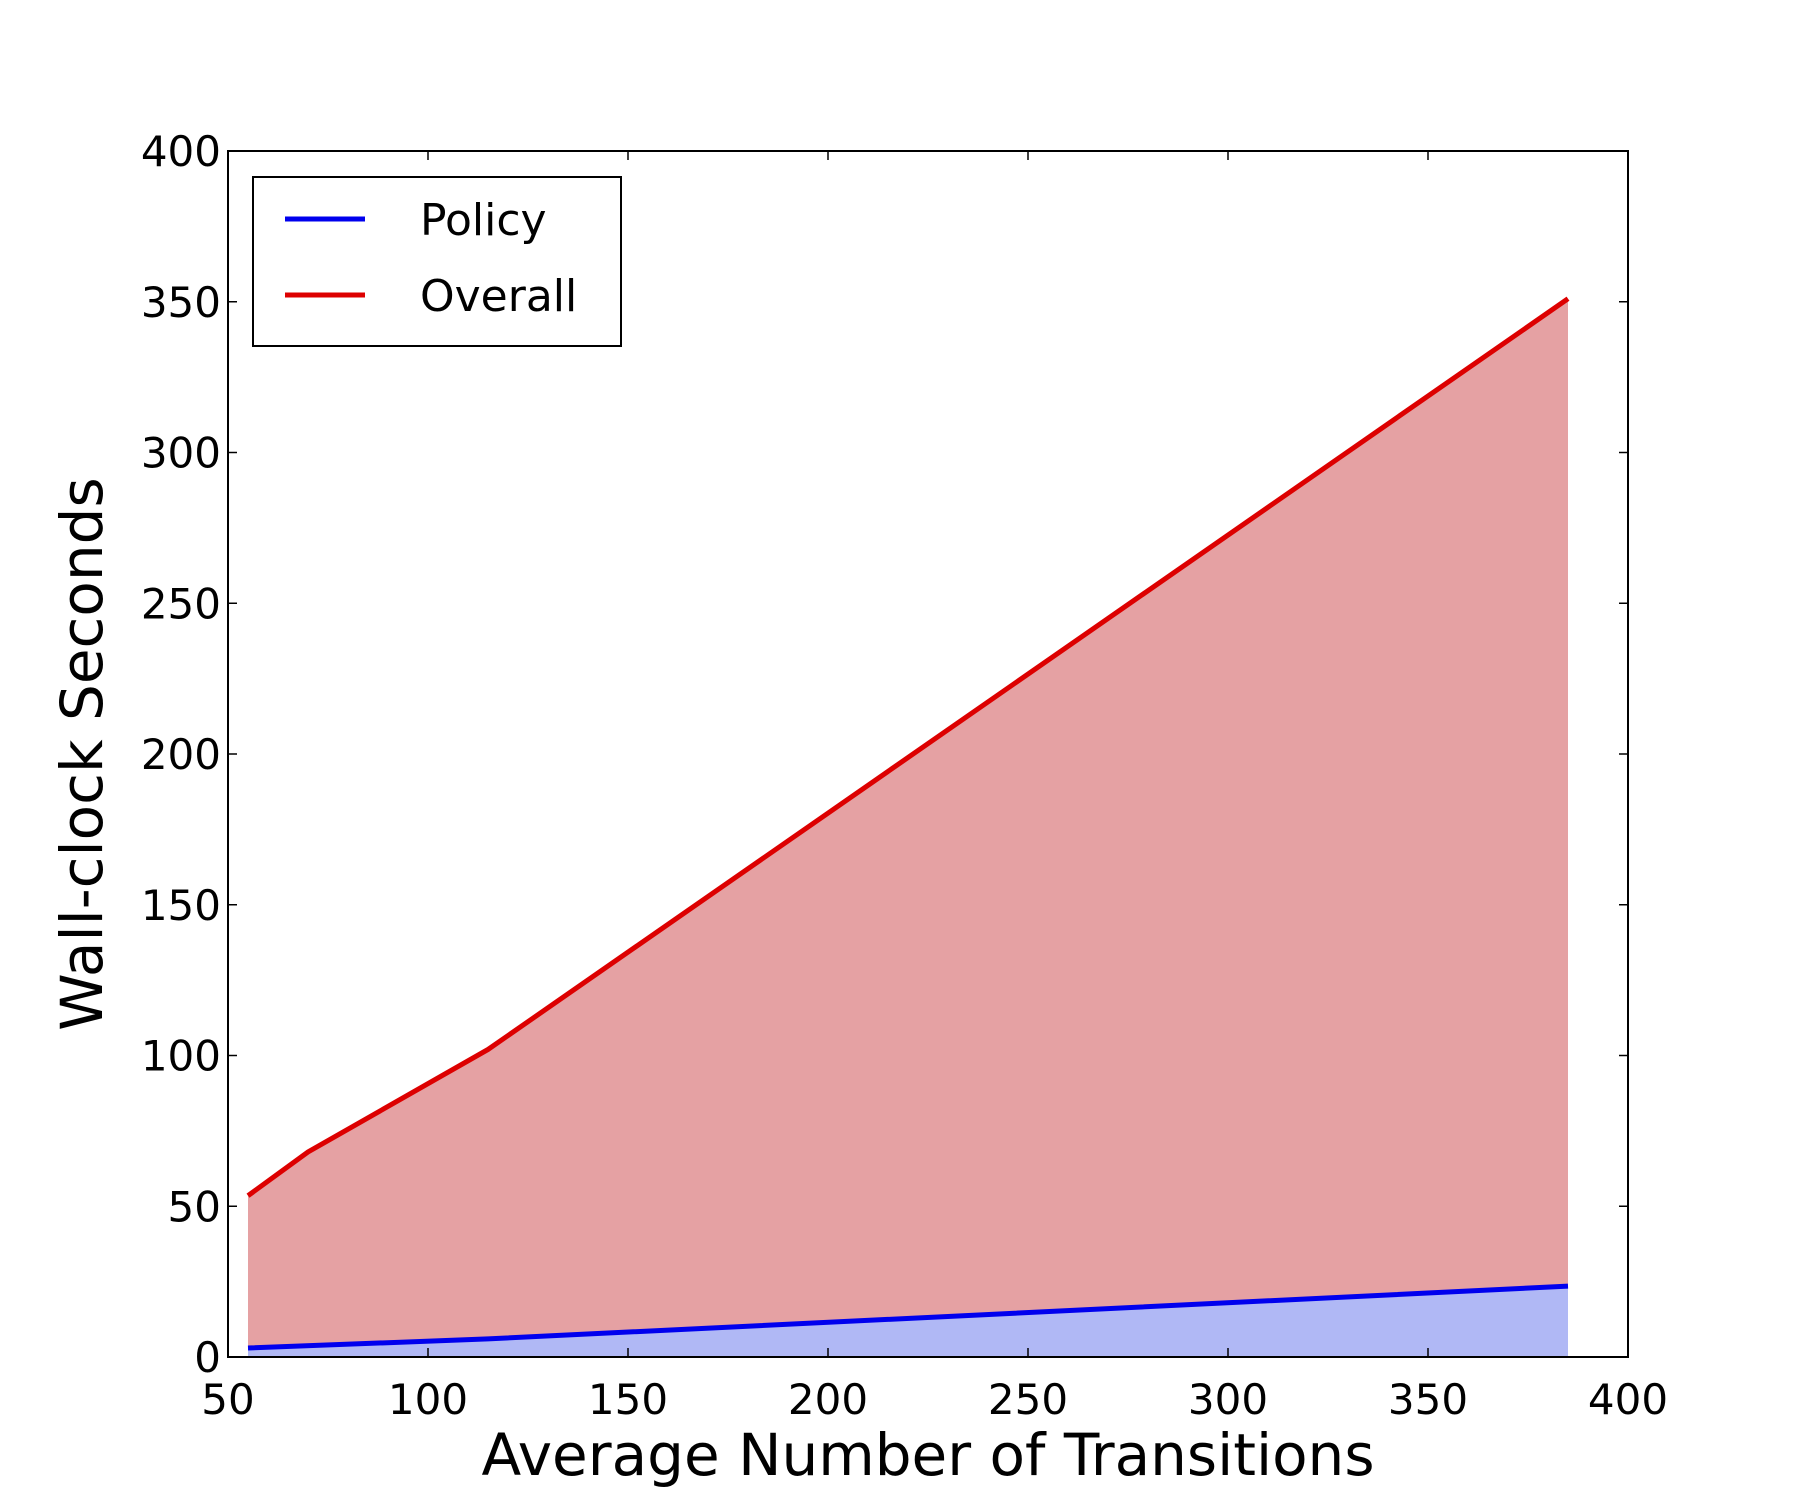 The image size is (1800, 1500). Describe the element at coordinates (828, 1399) in the screenshot. I see `x-tick-label: 200` at that location.